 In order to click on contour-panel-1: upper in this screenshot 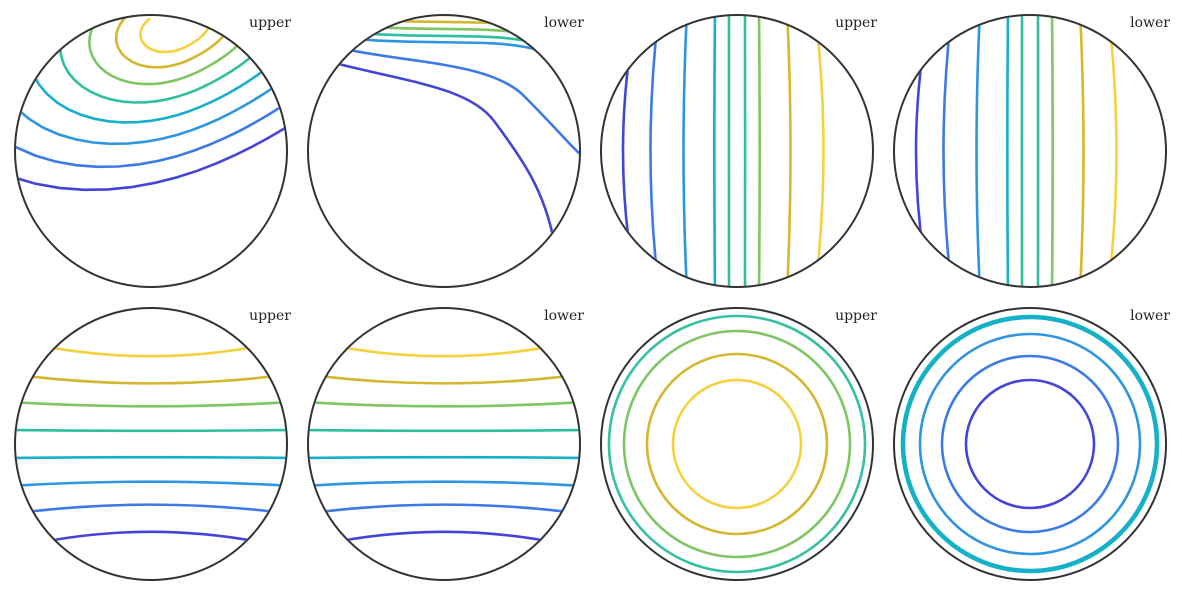, I will do `click(152, 151)`.